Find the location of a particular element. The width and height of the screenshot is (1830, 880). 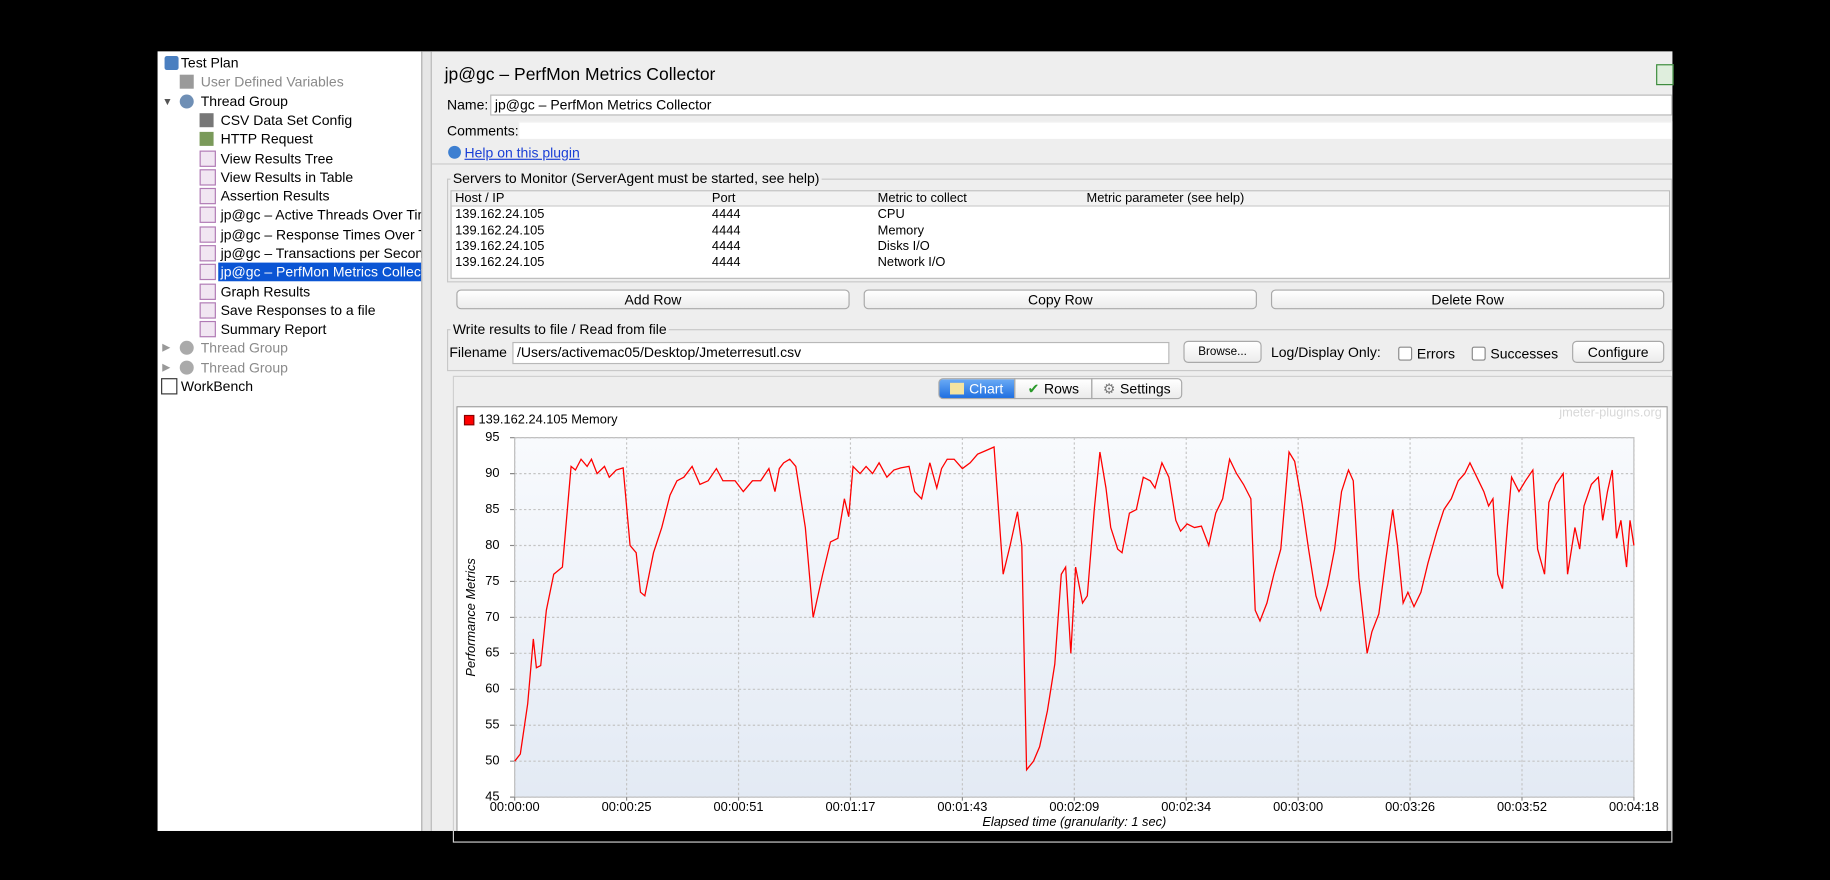

name-field is located at coordinates (1081, 105).